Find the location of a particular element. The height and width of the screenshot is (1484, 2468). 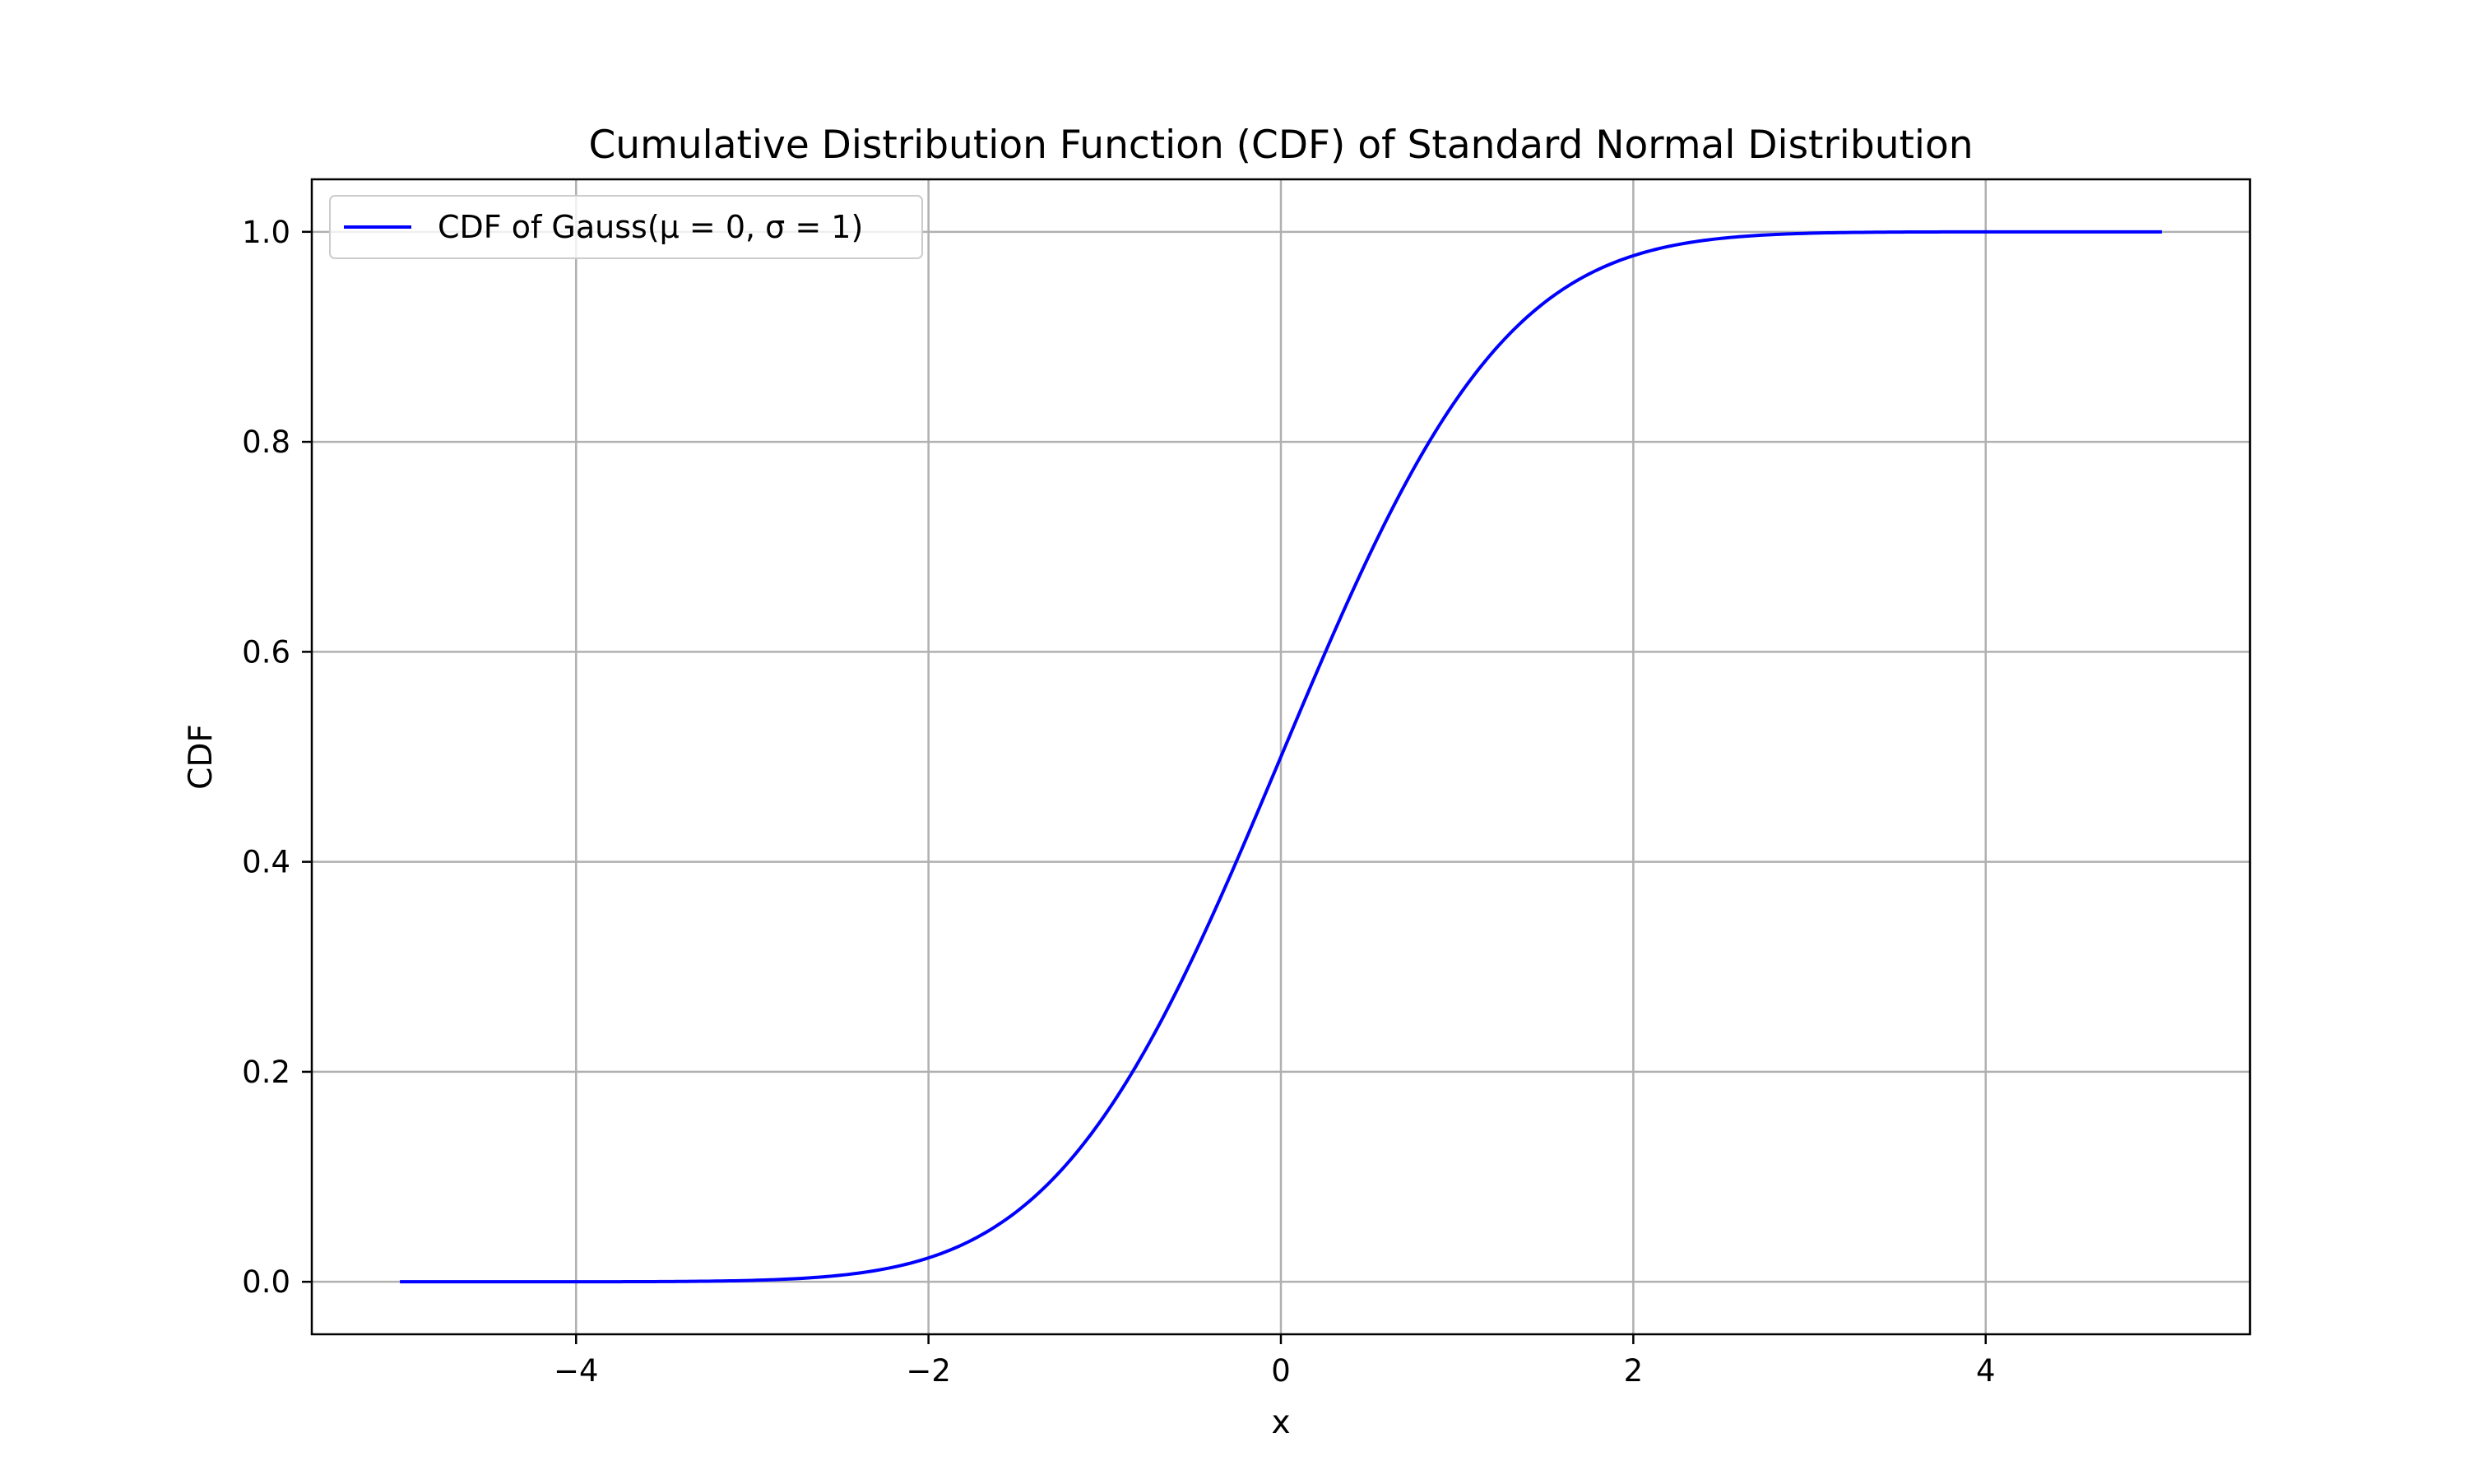

x-tick-label: 0 is located at coordinates (1281, 1371).